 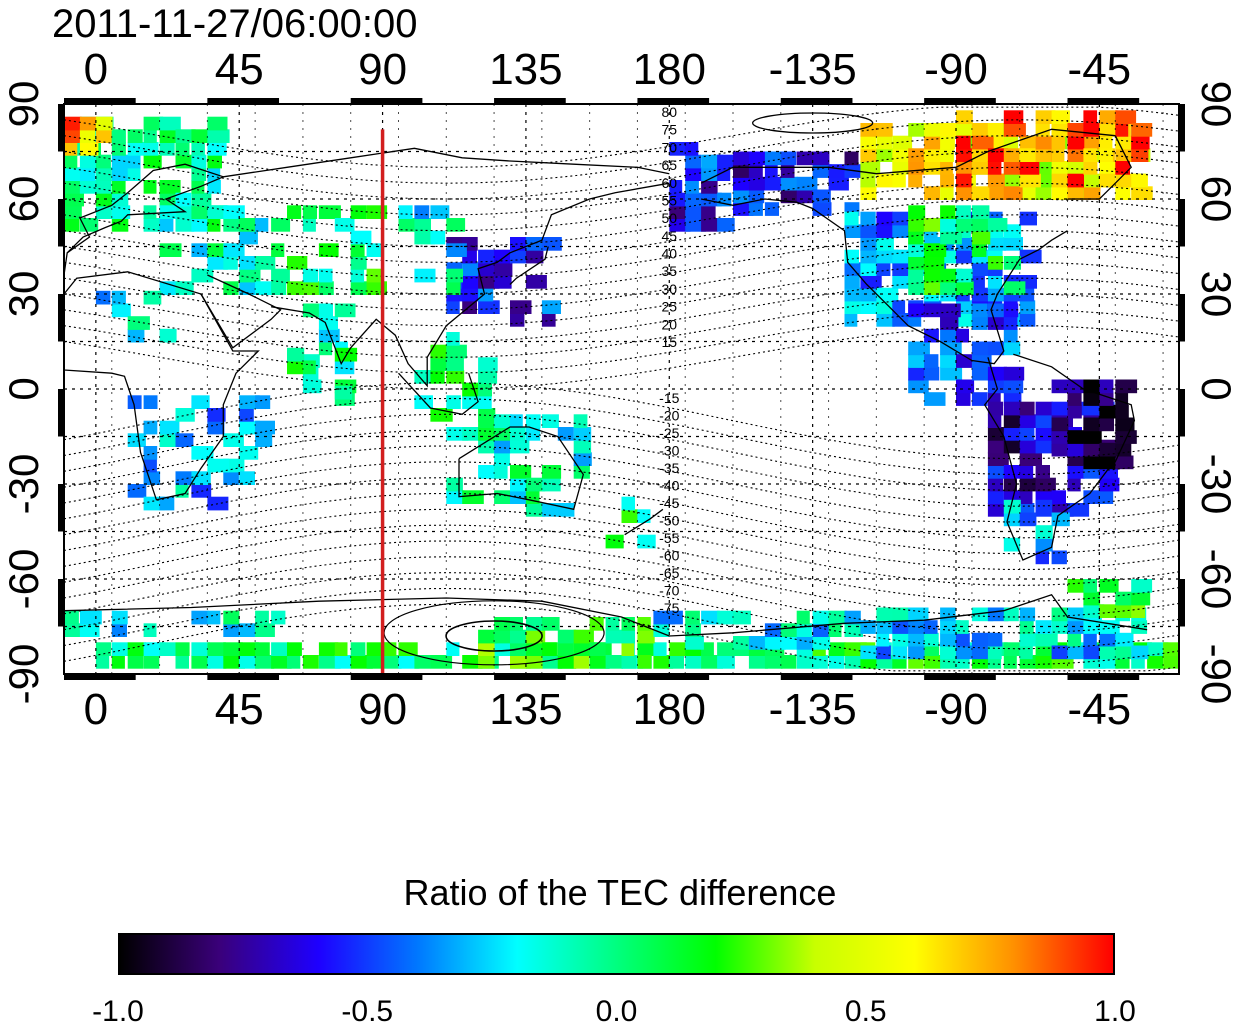 I want to click on contour-label: -40, so click(x=669, y=486).